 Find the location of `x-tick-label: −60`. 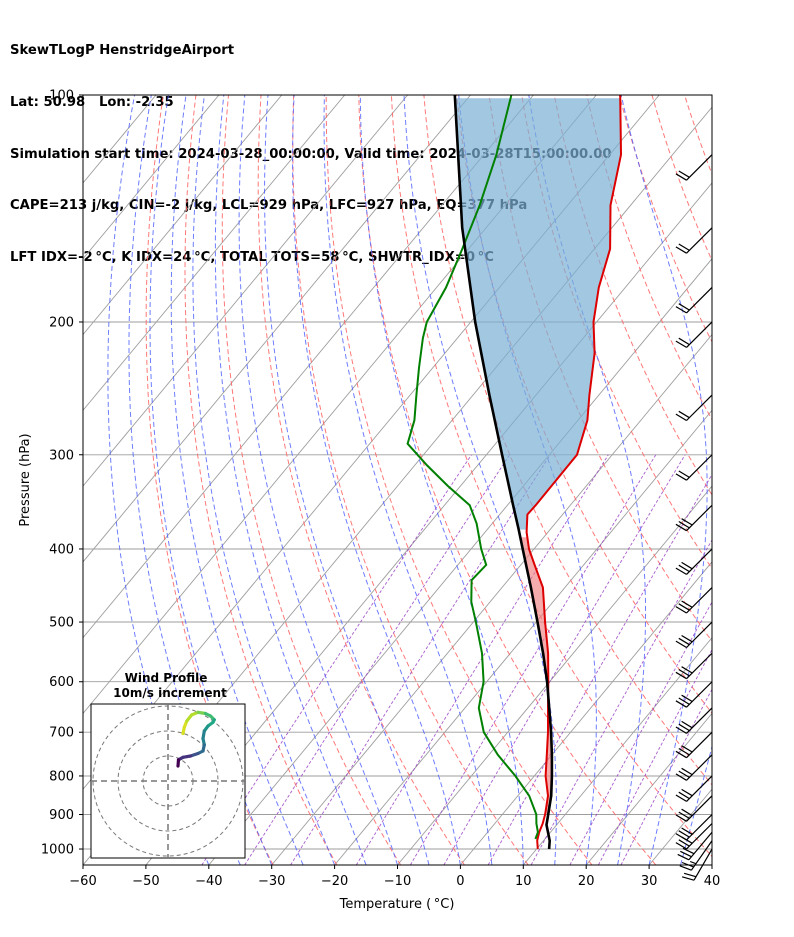

x-tick-label: −60 is located at coordinates (82, 881).